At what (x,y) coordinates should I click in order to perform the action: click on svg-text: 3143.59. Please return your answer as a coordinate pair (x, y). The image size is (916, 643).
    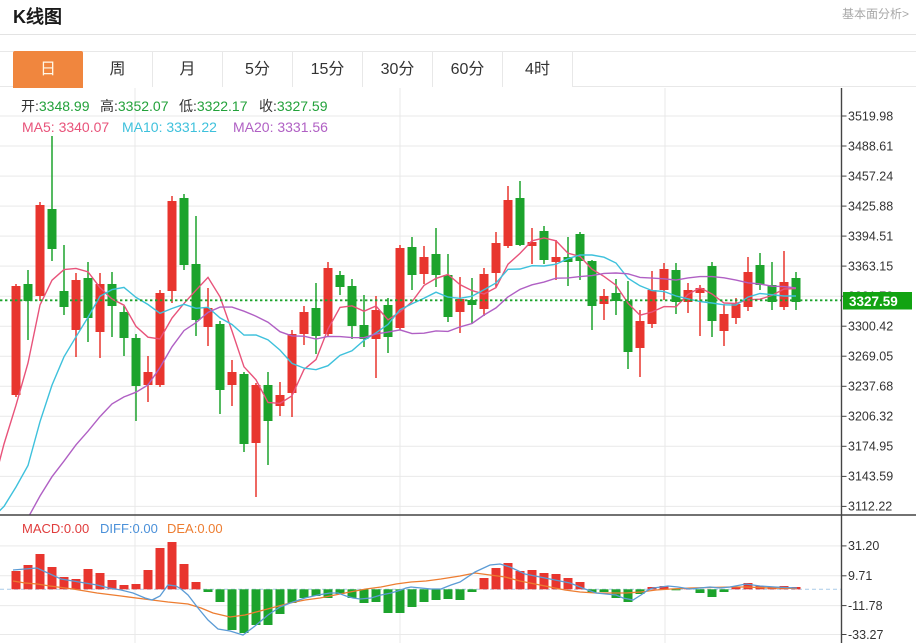
    Looking at the image, I should click on (870, 477).